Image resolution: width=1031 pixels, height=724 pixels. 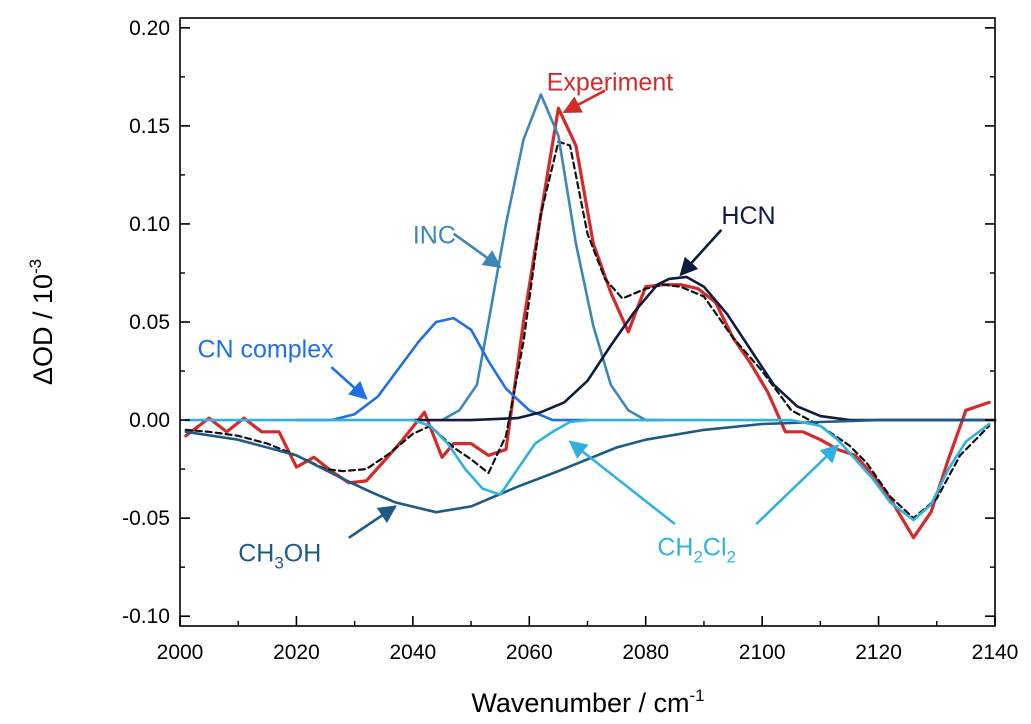 I want to click on y-axis-label: ΔOD / 10-3, so click(x=42, y=322).